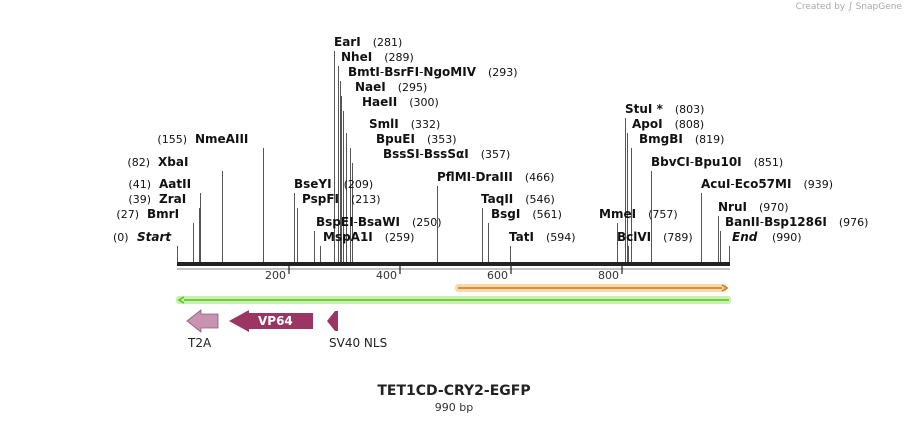 This screenshot has height=424, width=908. What do you see at coordinates (763, 184) in the screenshot?
I see `site-name: Eco57MI` at bounding box center [763, 184].